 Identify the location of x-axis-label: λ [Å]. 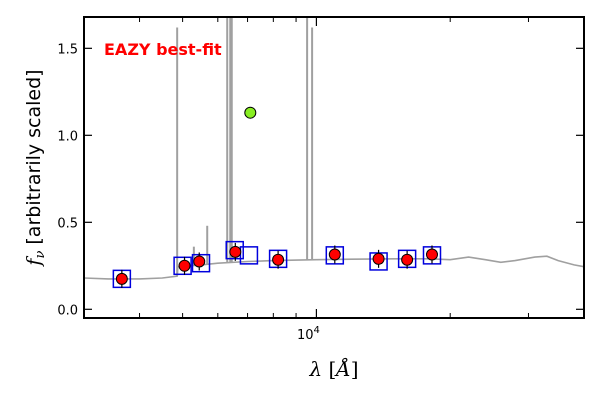
(333, 368).